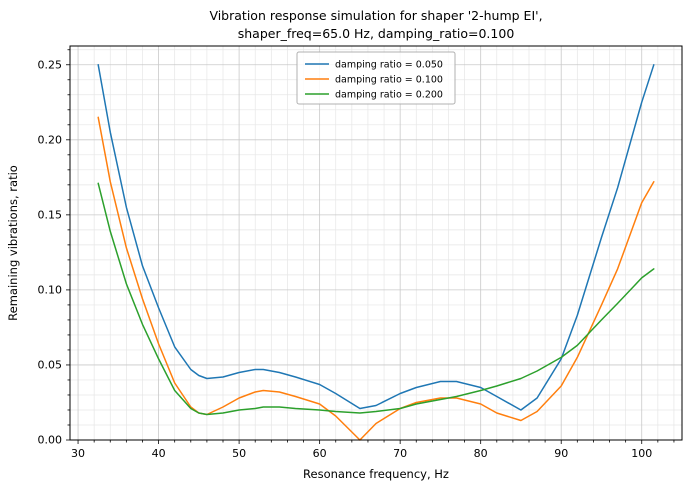 The height and width of the screenshot is (500, 700). I want to click on x-tick-label: 30, so click(78, 453).